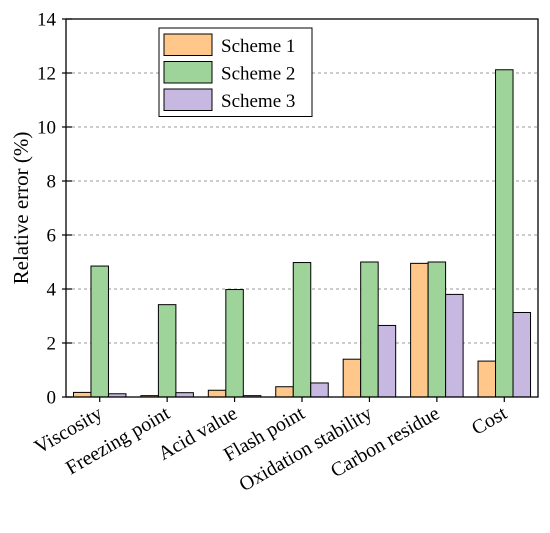  Describe the element at coordinates (319, 390) in the screenshot. I see `bar-scheme-3-flash-point` at that location.